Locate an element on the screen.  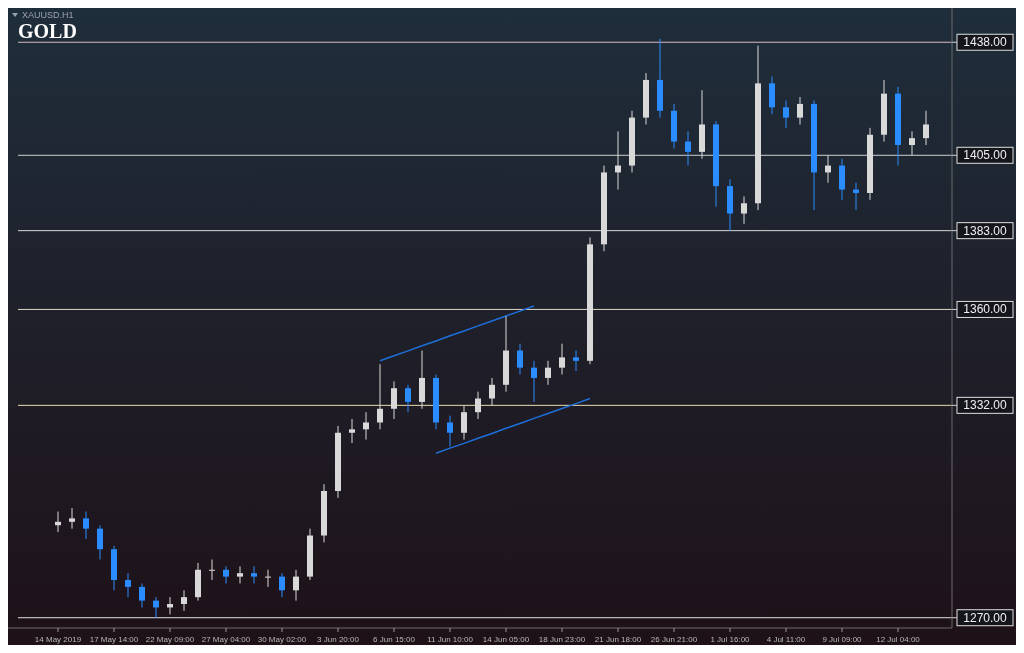
y-tick-label: 1438.00 is located at coordinates (985, 42).